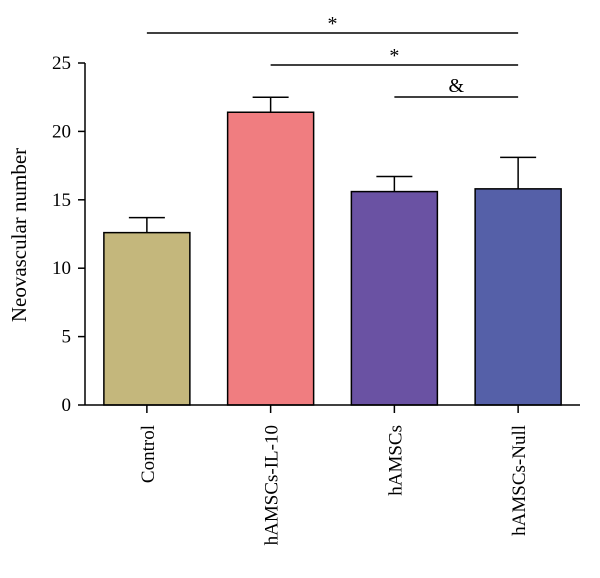  What do you see at coordinates (148, 454) in the screenshot?
I see `x-tick-label: Control` at bounding box center [148, 454].